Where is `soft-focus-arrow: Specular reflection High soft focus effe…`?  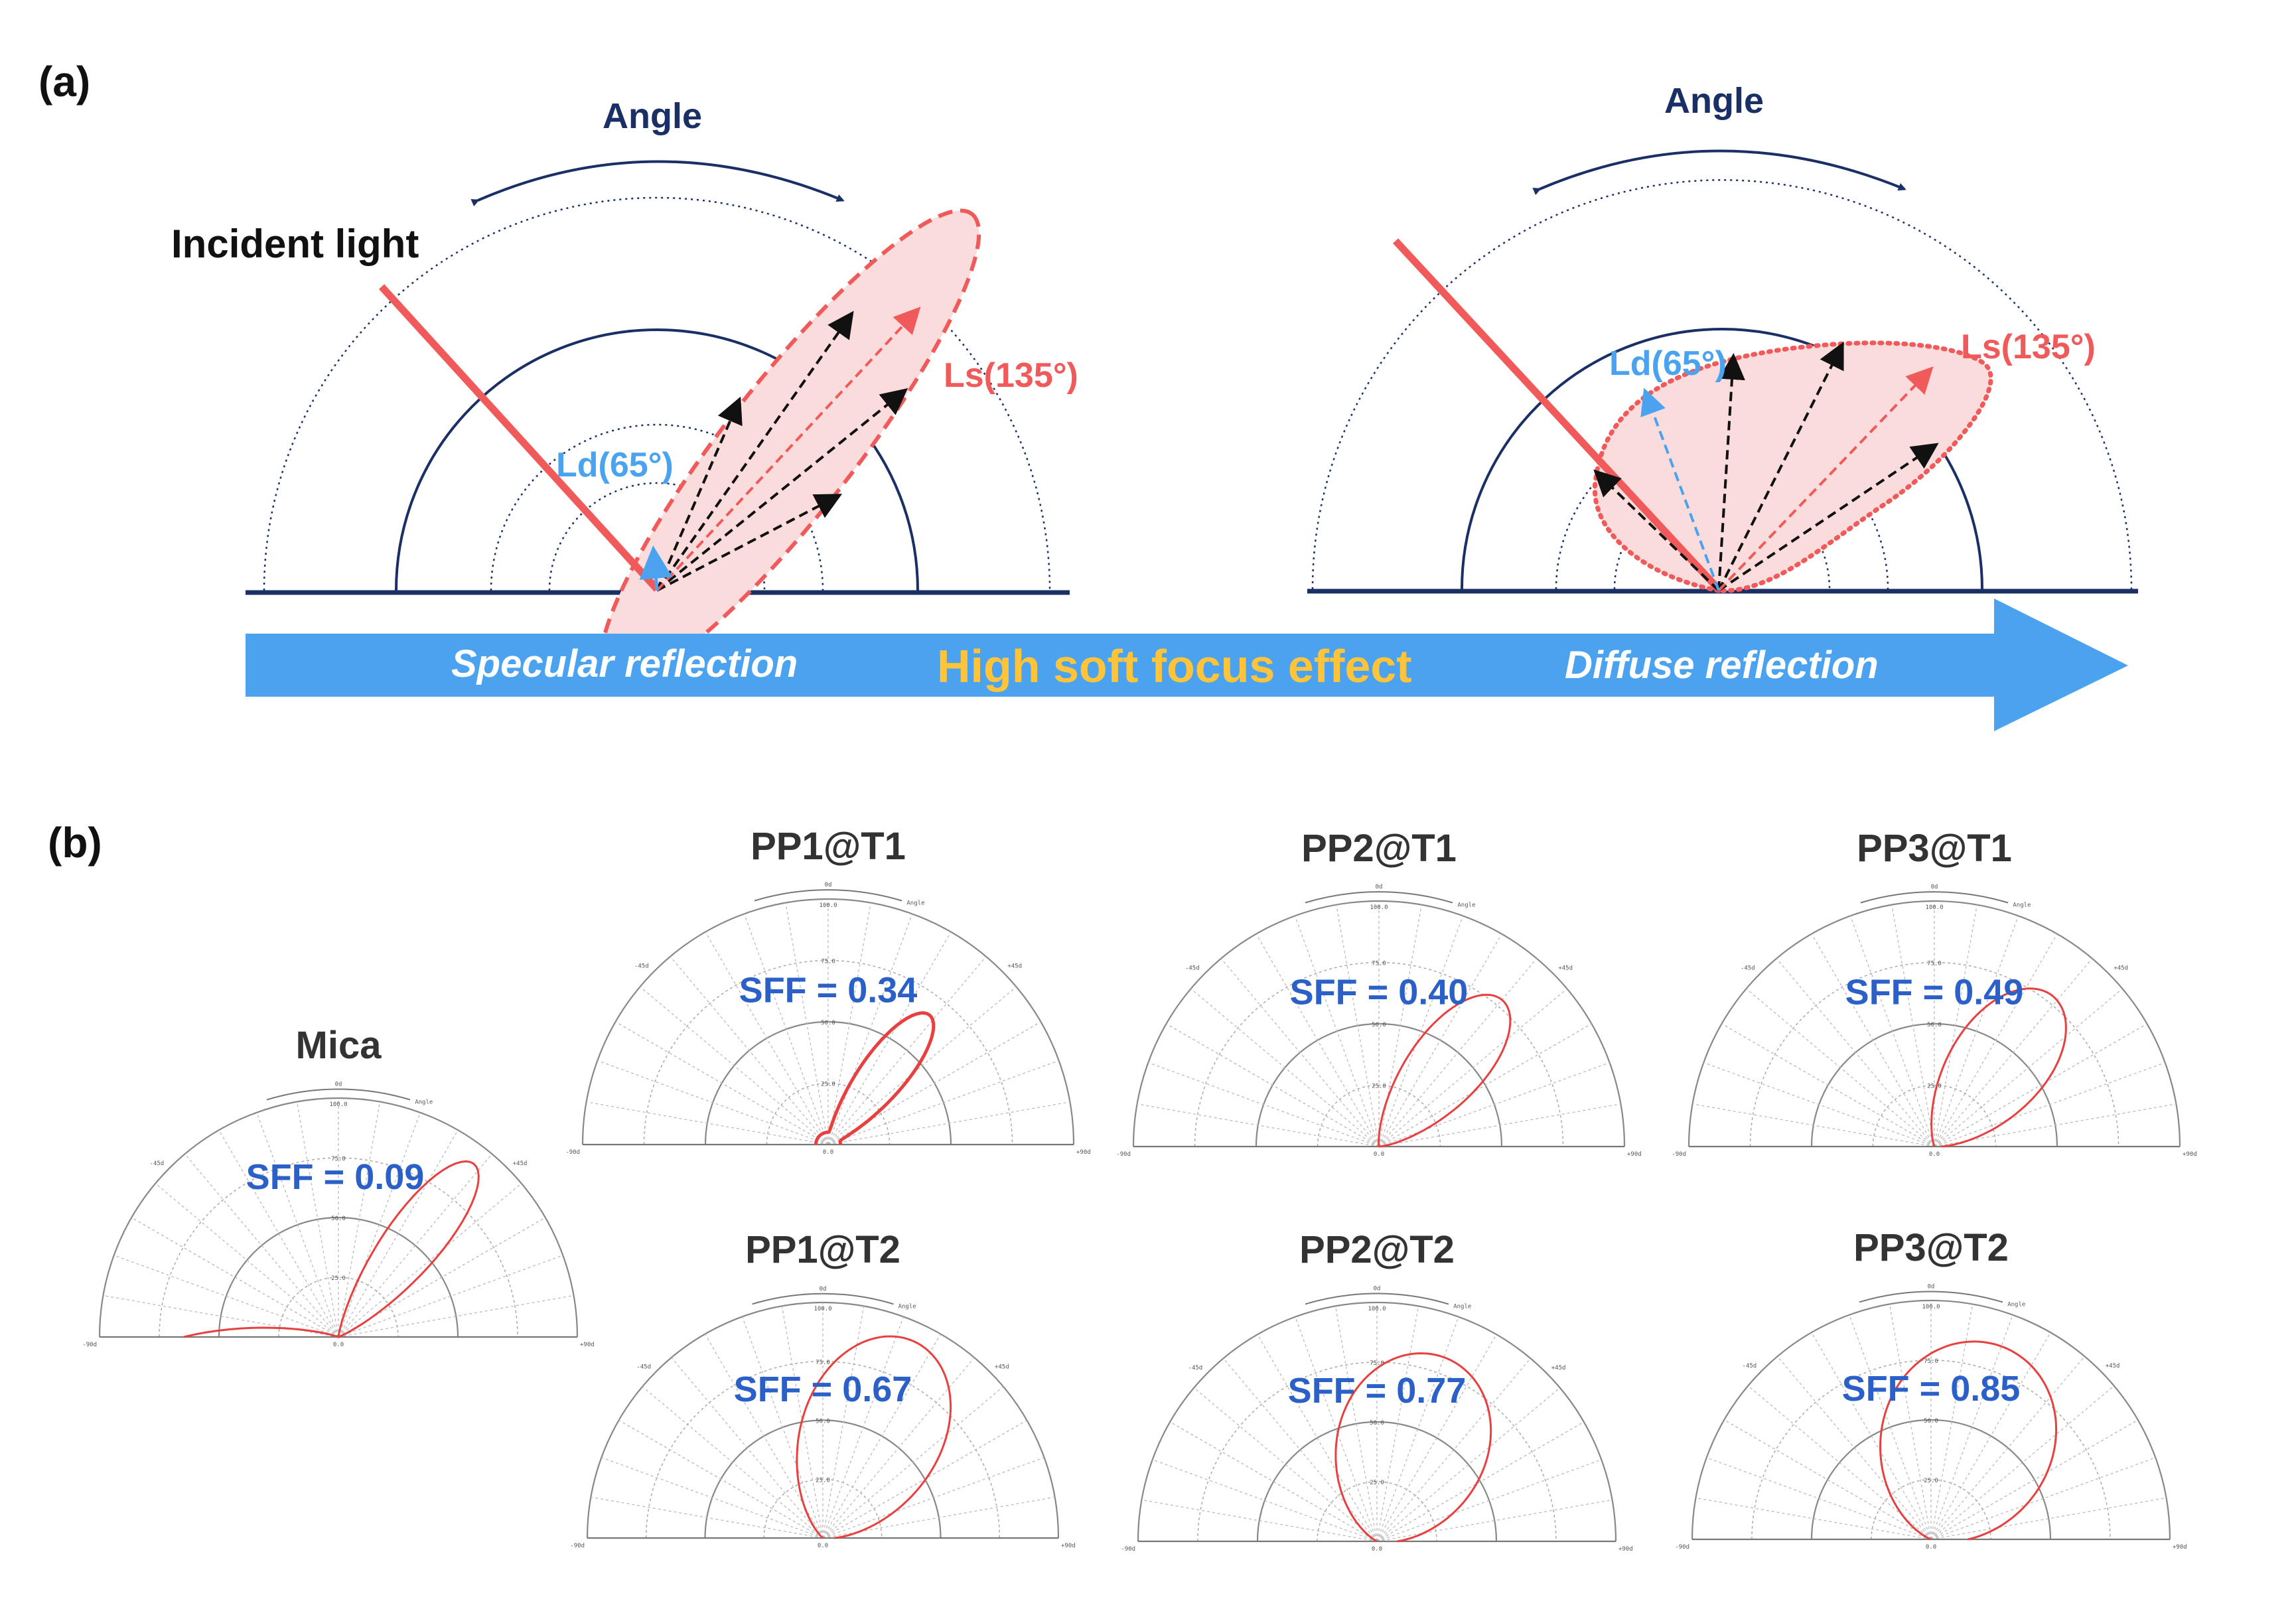
soft-focus-arrow: Specular reflection High soft focus effe… is located at coordinates (1187, 665).